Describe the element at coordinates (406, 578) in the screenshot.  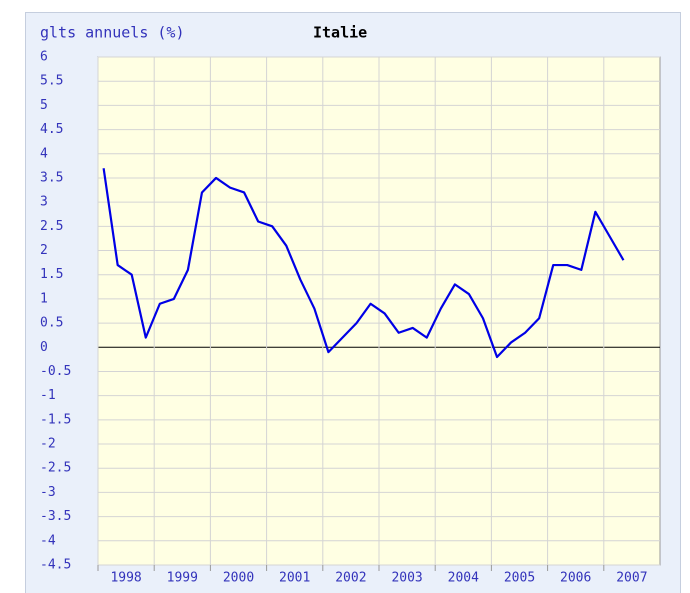
I see `x-tick-label: 2003` at that location.